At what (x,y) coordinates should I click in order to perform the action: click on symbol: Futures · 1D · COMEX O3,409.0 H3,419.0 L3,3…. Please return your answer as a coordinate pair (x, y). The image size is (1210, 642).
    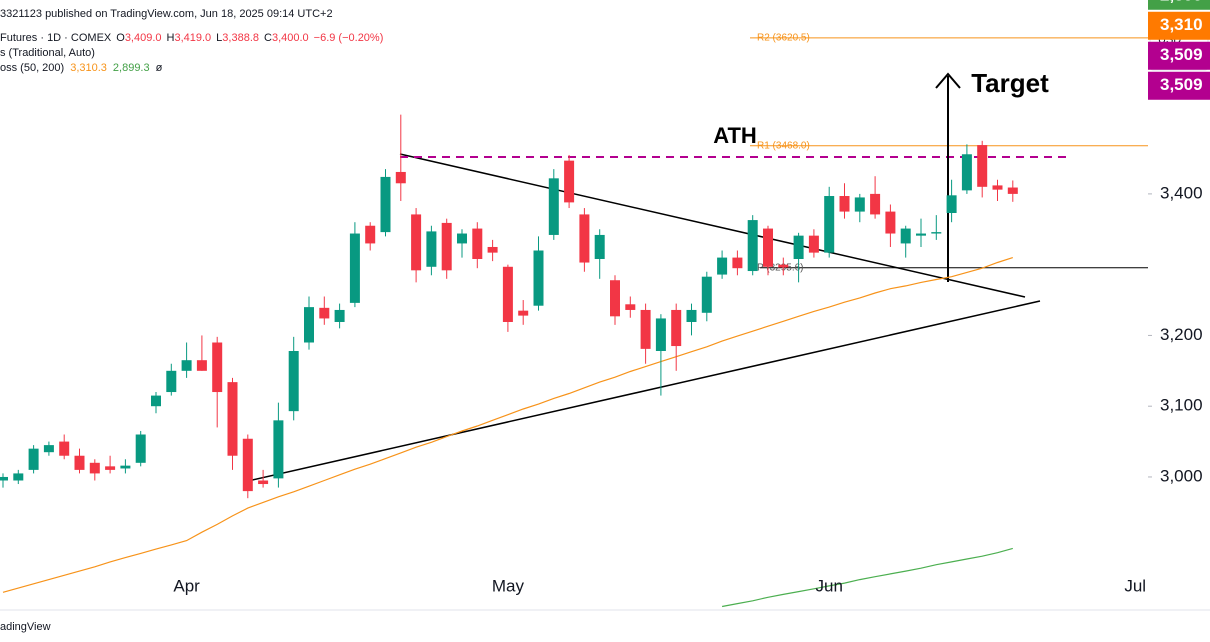
    Looking at the image, I should click on (191, 38).